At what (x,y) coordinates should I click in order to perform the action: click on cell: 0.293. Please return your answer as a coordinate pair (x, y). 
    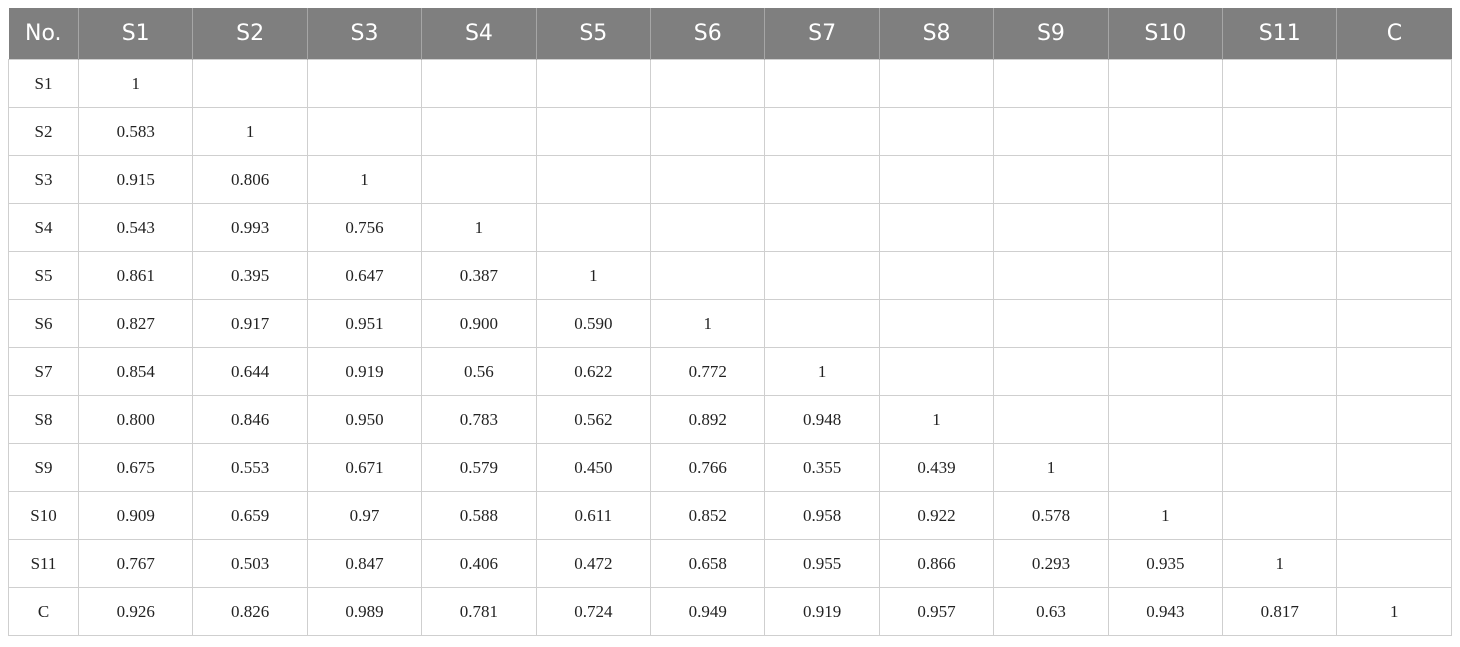
    Looking at the image, I should click on (1051, 563).